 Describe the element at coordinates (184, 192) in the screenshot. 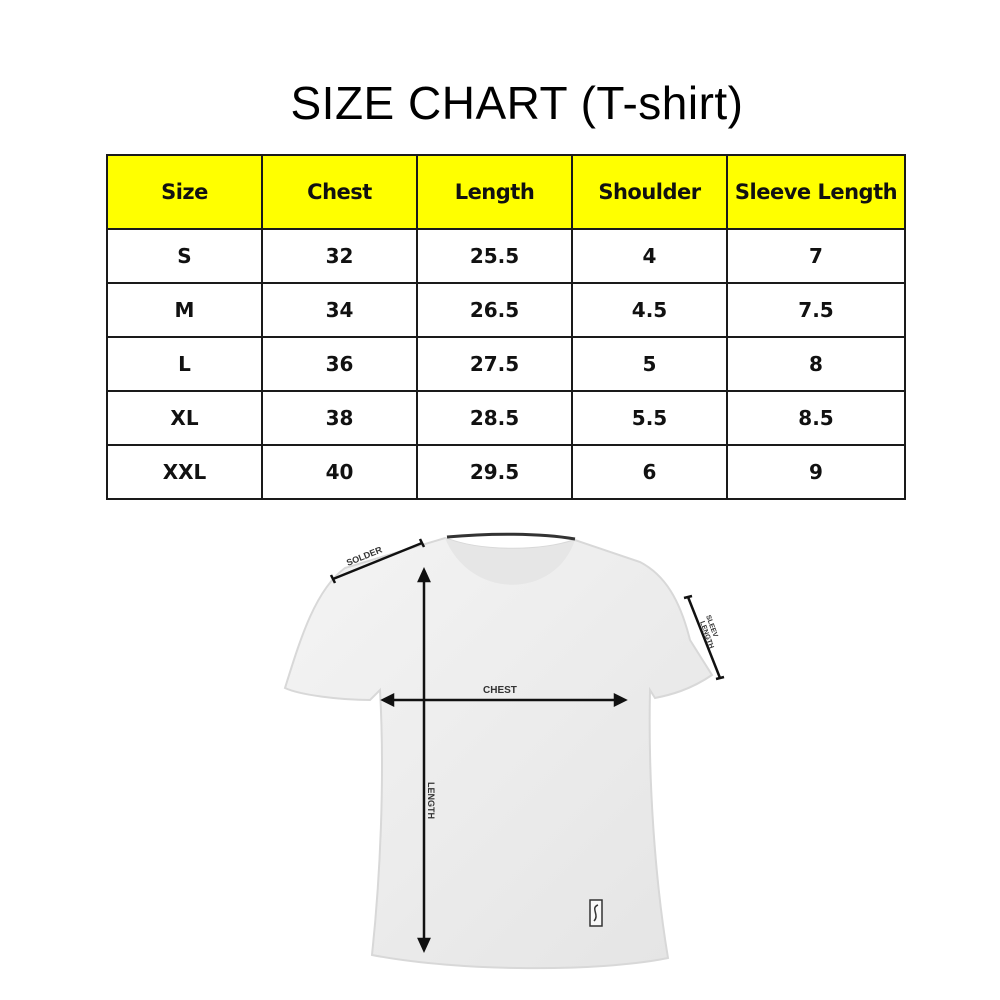

I see `header-cell: Size` at that location.